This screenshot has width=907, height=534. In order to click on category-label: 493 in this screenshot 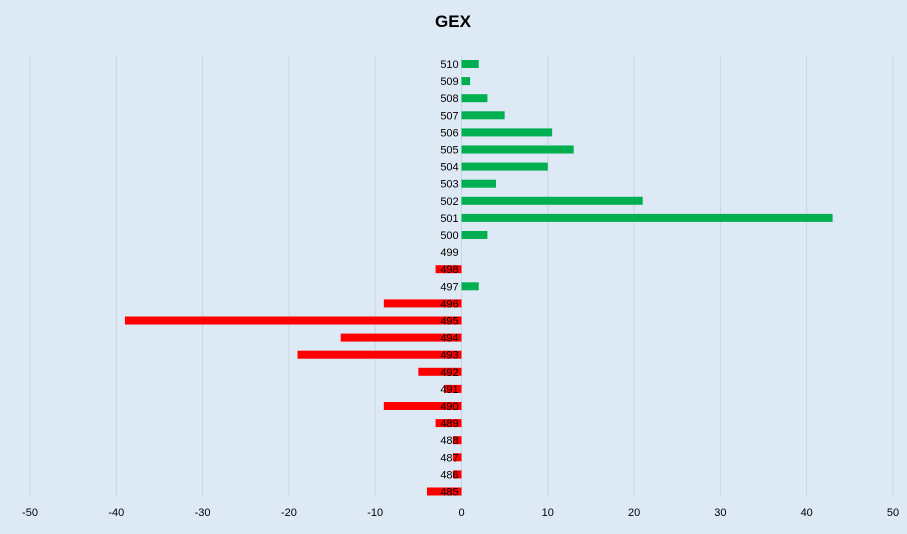, I will do `click(449, 356)`.